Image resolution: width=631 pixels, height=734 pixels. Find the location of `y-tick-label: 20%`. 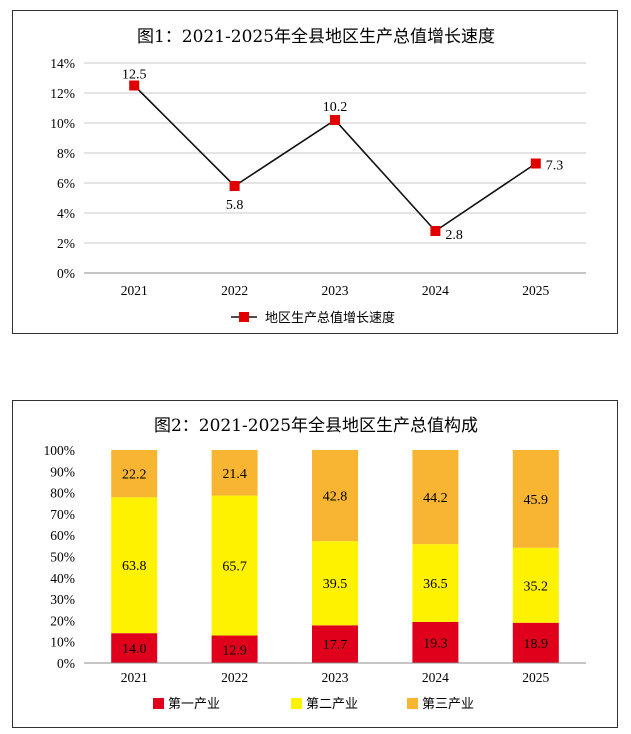

y-tick-label: 20% is located at coordinates (62, 620).